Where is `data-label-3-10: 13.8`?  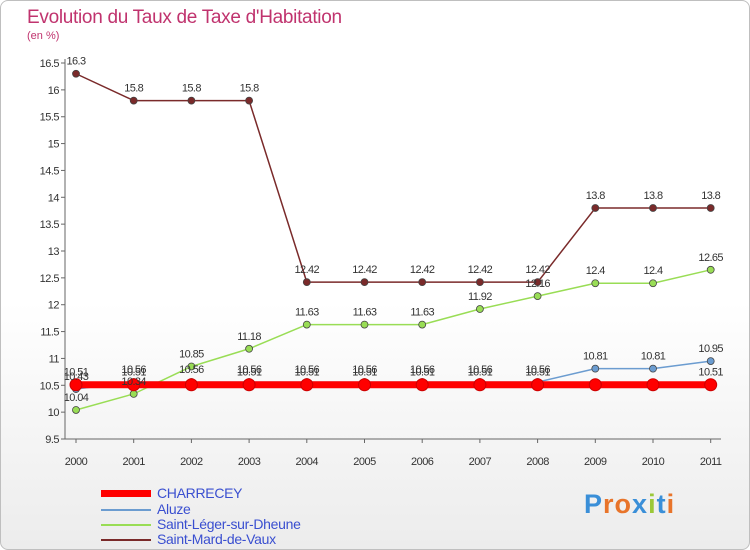 data-label-3-10: 13.8 is located at coordinates (652, 196).